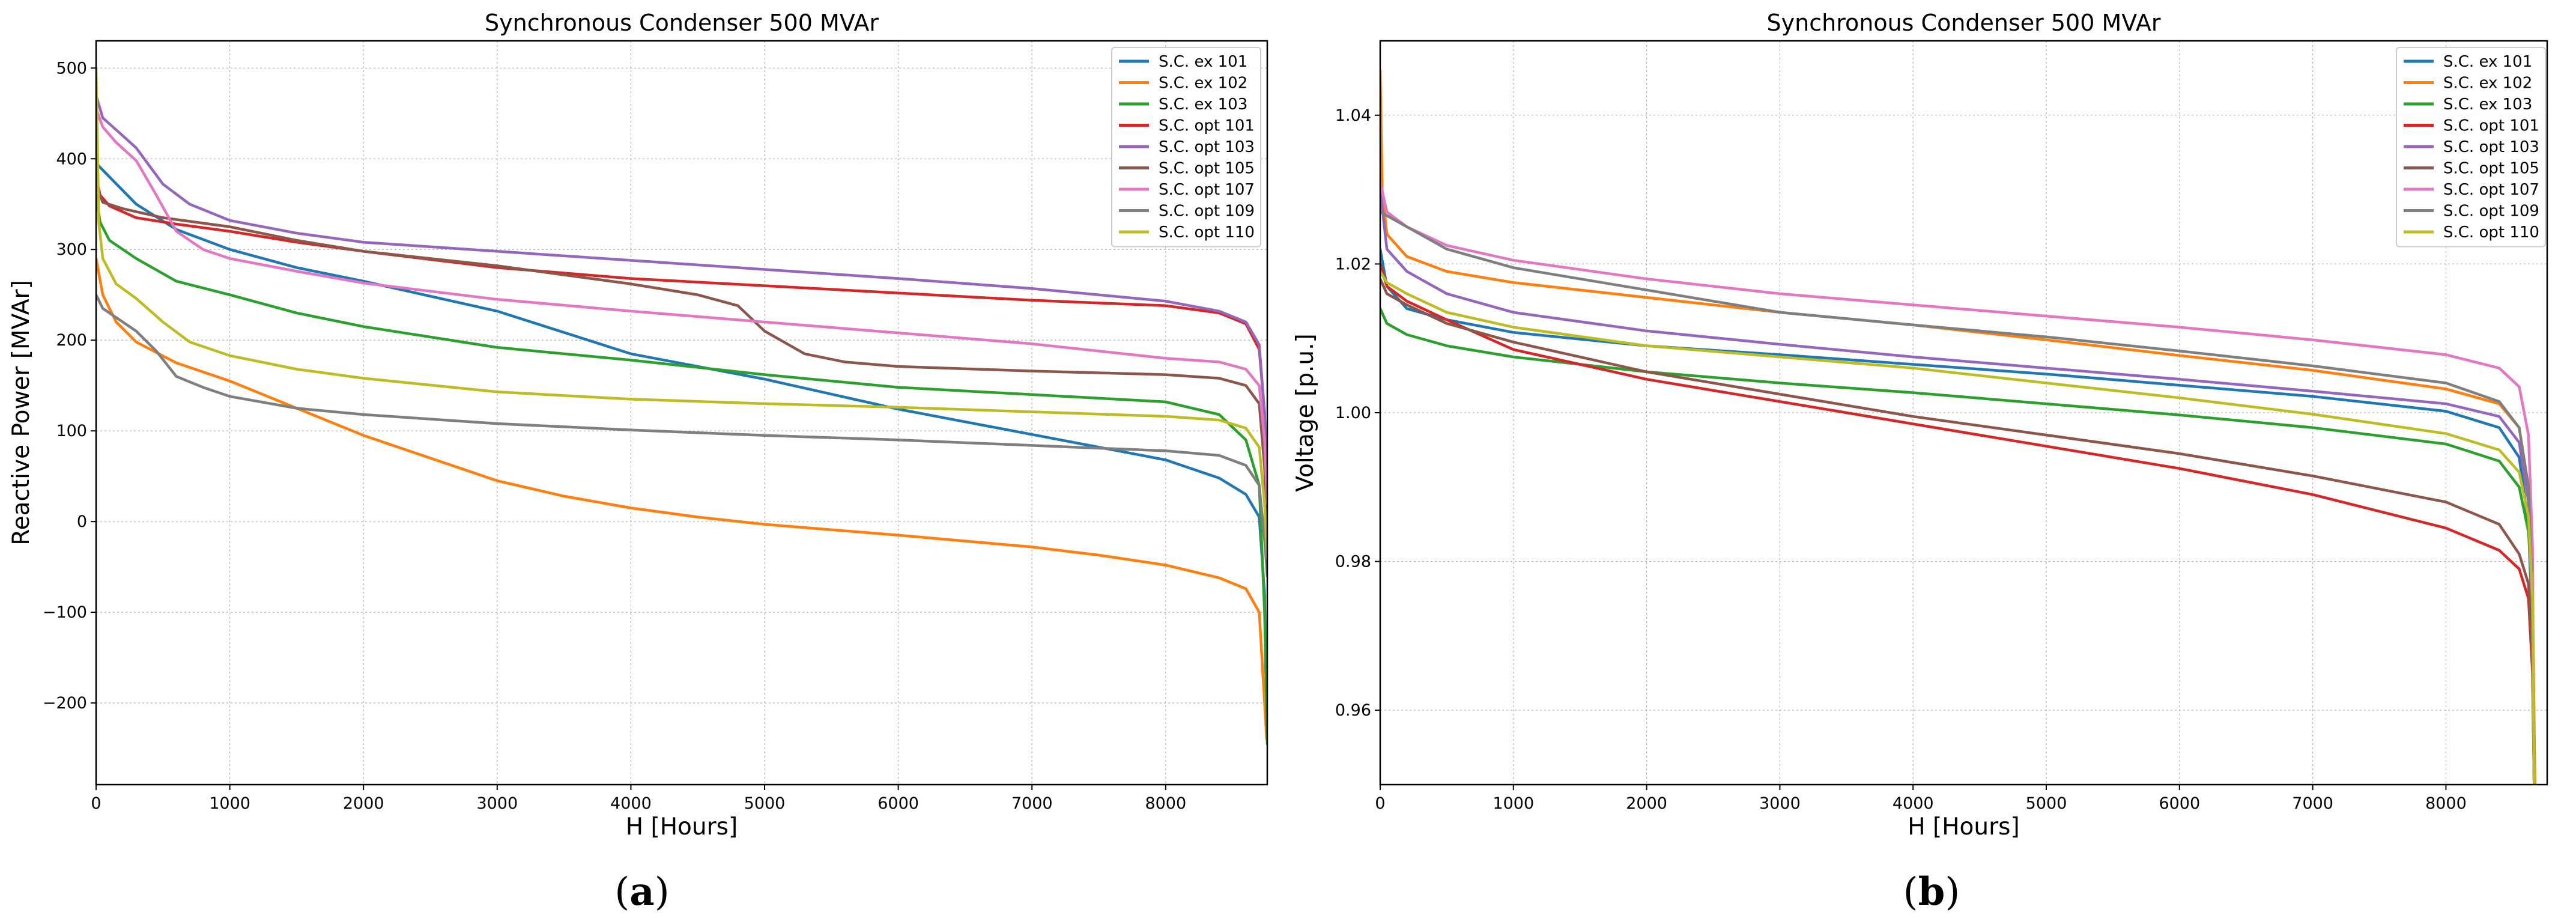 The height and width of the screenshot is (918, 2576). Describe the element at coordinates (71, 68) in the screenshot. I see `y-tick-label: 500` at that location.